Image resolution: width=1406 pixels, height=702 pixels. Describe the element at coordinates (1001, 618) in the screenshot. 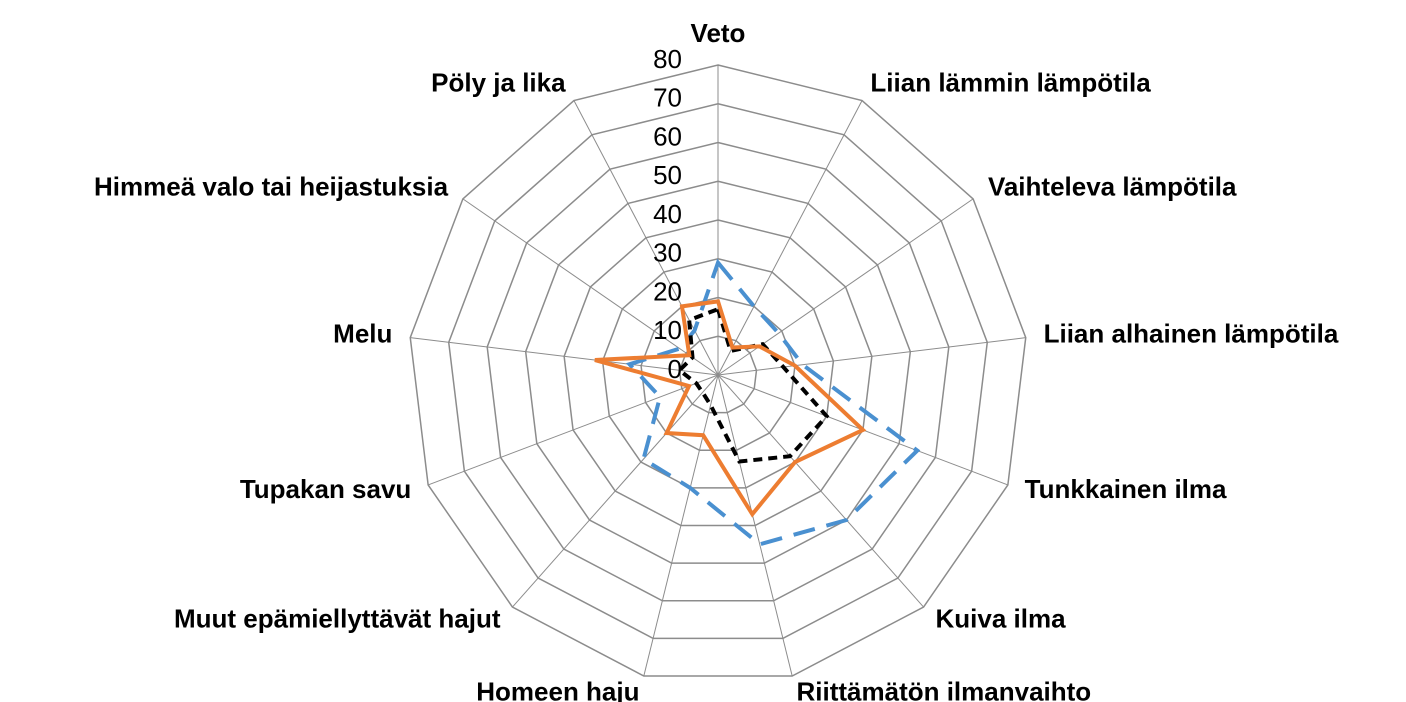

I see `category-label: Kuiva ilma` at that location.